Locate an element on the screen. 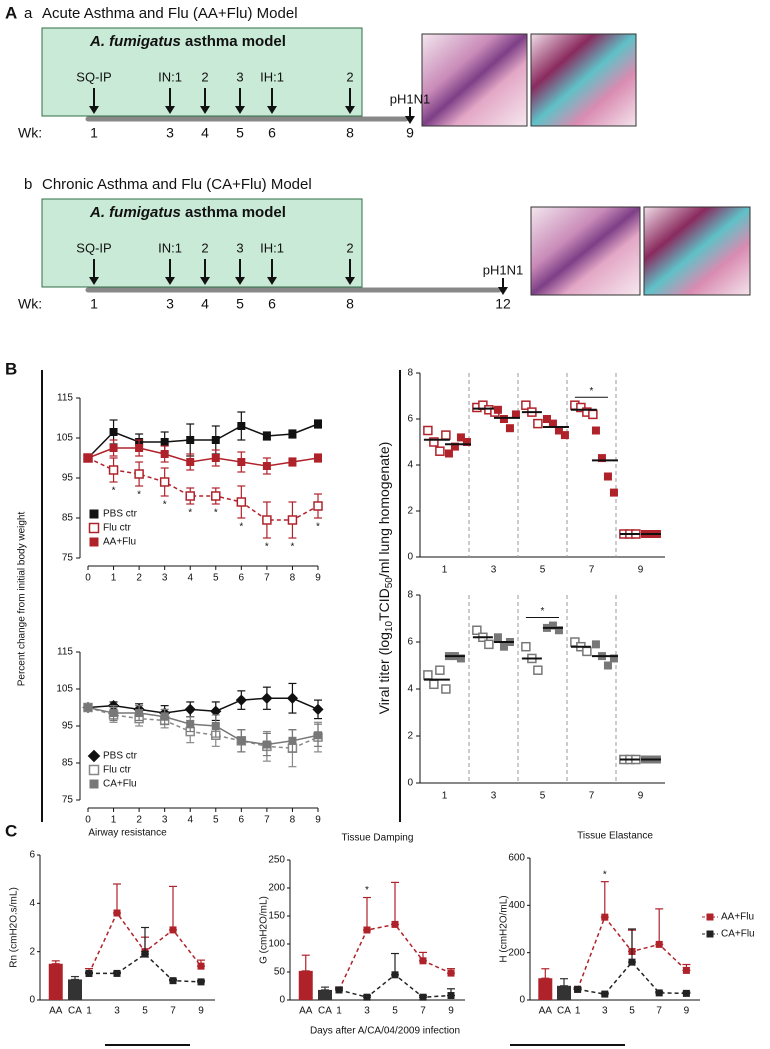 The image size is (770, 1049). x-tick-label: 6 is located at coordinates (242, 578).